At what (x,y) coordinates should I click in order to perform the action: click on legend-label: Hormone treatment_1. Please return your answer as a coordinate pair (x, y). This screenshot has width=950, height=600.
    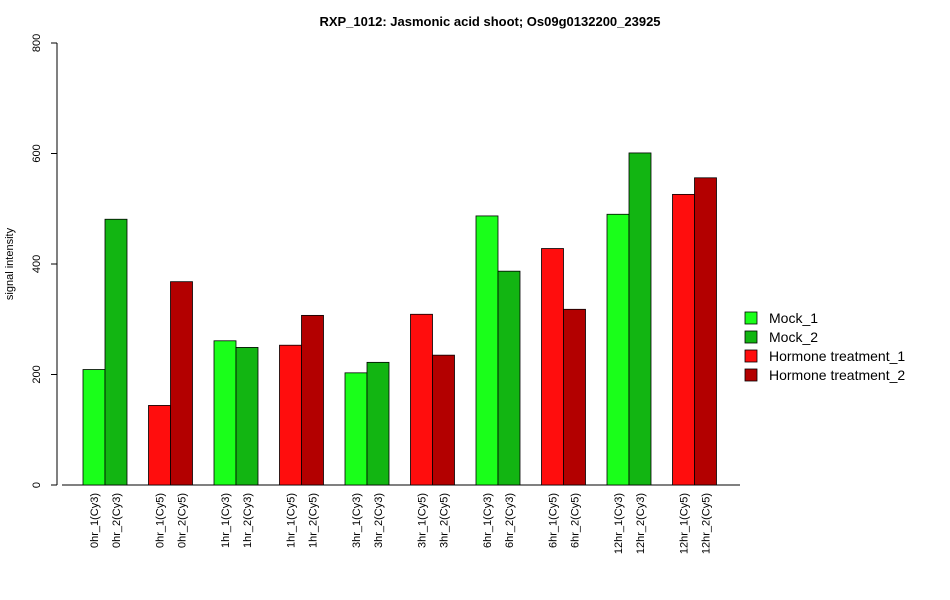
    Looking at the image, I should click on (837, 356).